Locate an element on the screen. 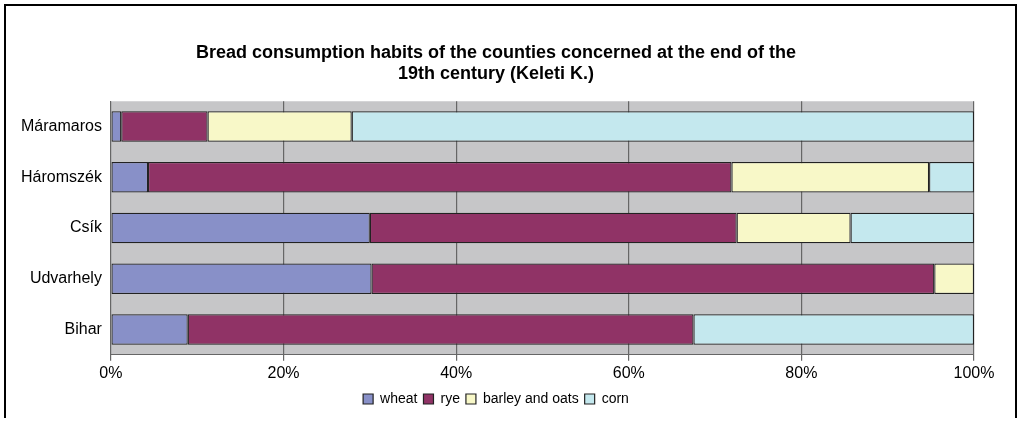  x-tick-label: 0% is located at coordinates (111, 372).